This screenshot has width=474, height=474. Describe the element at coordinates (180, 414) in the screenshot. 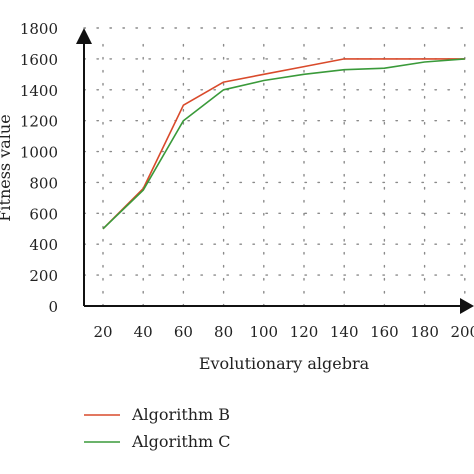

I see `legend-label-algorithm-b: Algorithm B` at that location.